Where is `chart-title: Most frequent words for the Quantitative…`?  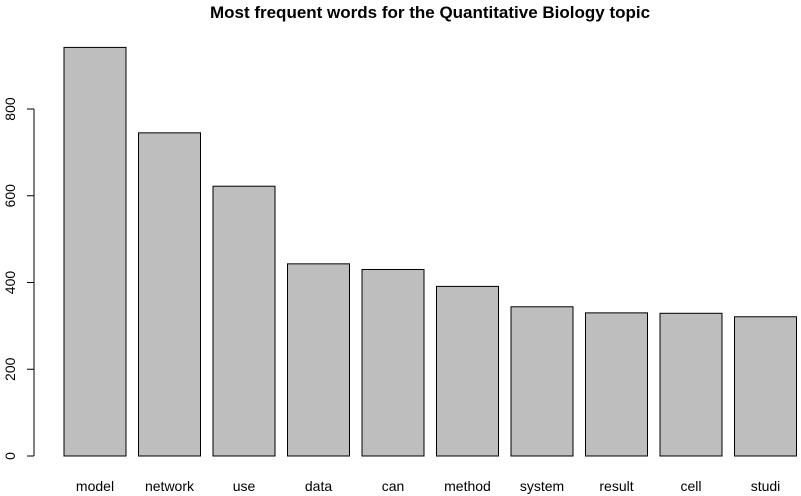 chart-title: Most frequent words for the Quantitative… is located at coordinates (430, 12).